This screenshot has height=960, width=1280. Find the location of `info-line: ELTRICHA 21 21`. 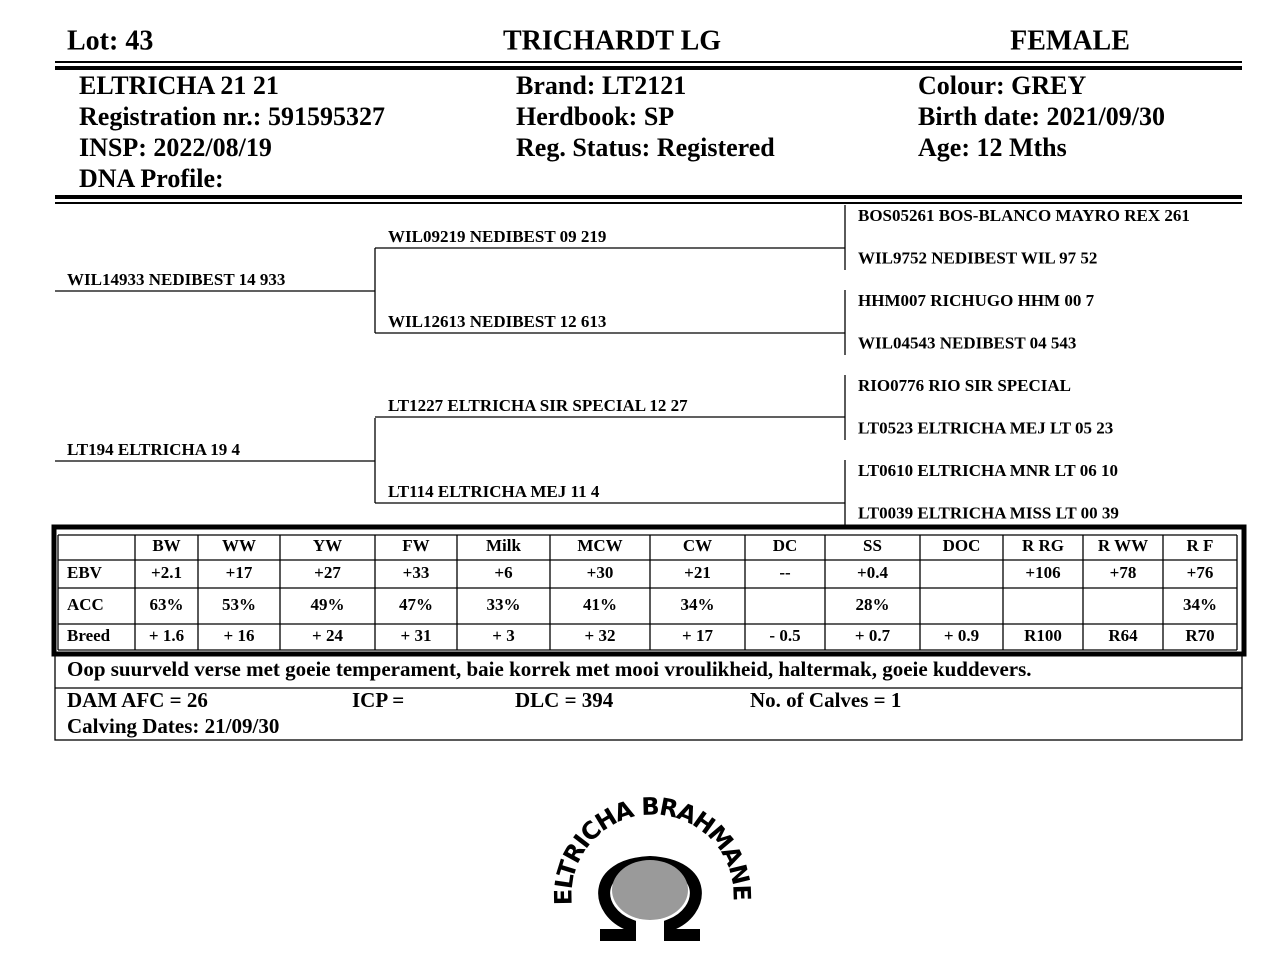

info-line: ELTRICHA 21 21 is located at coordinates (179, 85).